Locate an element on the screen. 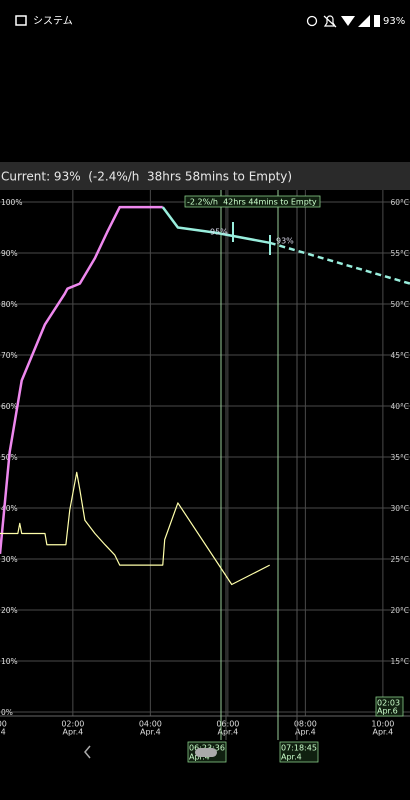 The width and height of the screenshot is (410, 800). y-tick-label: 90% is located at coordinates (9, 253).